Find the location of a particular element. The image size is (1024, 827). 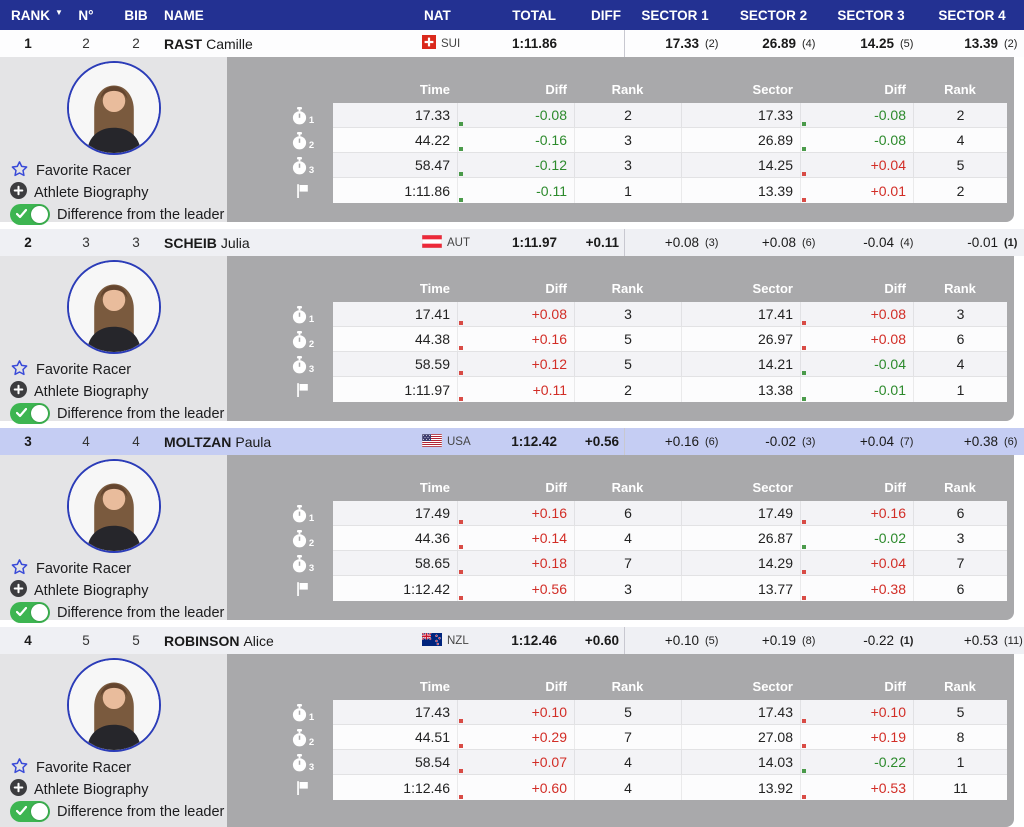

split-row-2: 44.22 -0.16 3 26.89 -0.08 4 is located at coordinates (670, 140).